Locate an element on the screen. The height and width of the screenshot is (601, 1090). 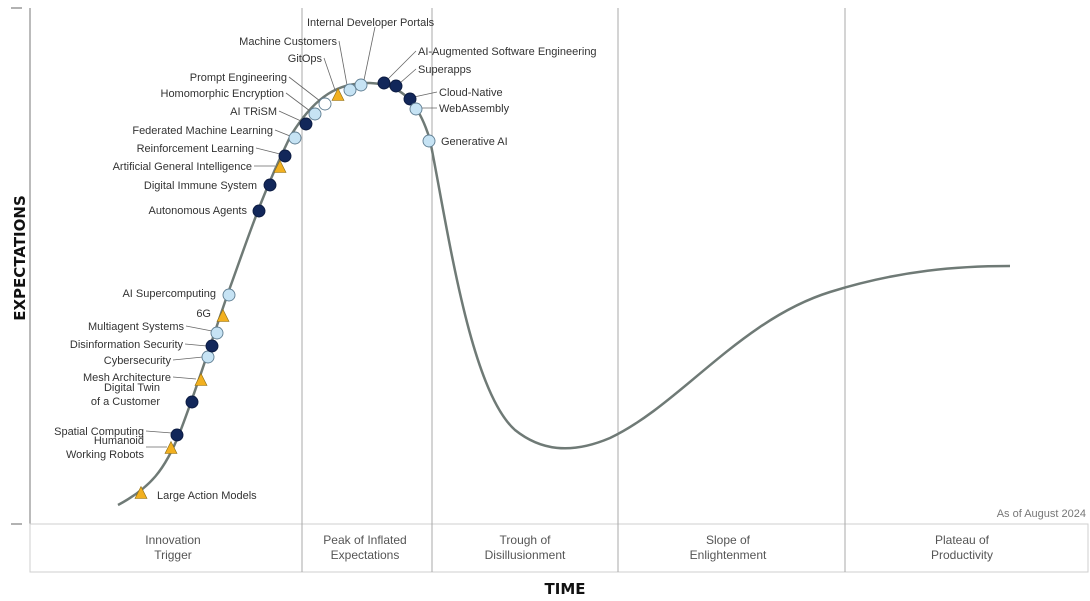
marker-humanoid-working-robots is located at coordinates (171, 447).